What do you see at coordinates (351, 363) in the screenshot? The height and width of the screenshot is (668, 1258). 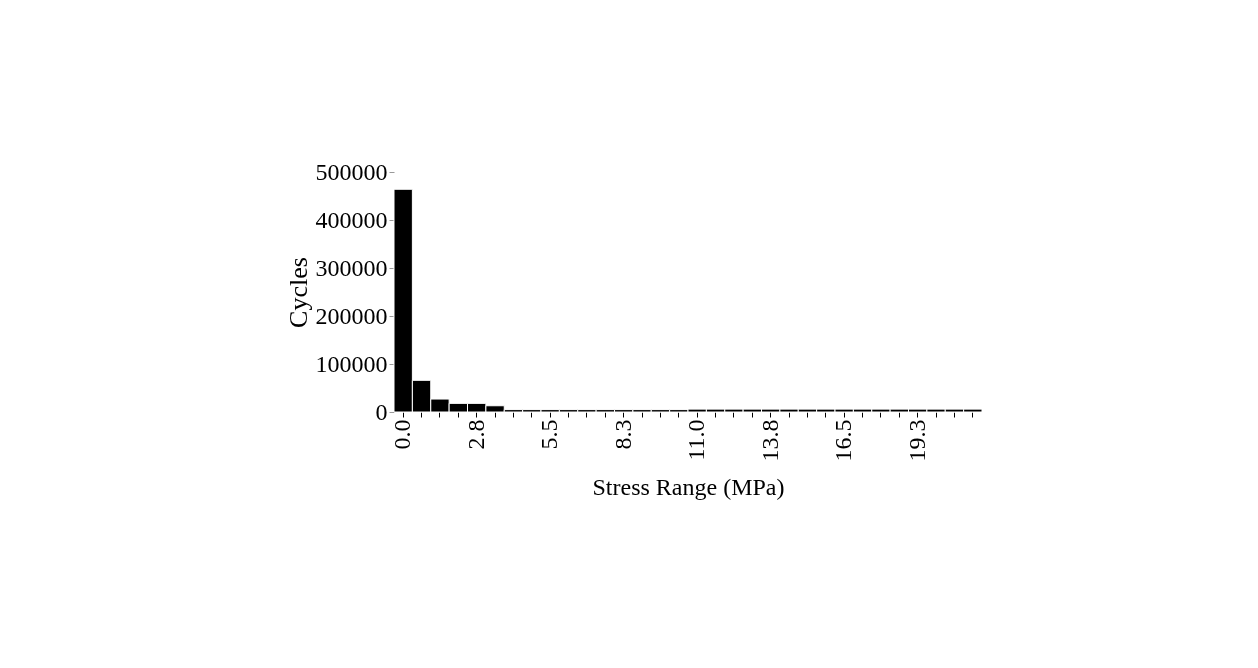 I see `y-tick-label: 100000` at bounding box center [351, 363].